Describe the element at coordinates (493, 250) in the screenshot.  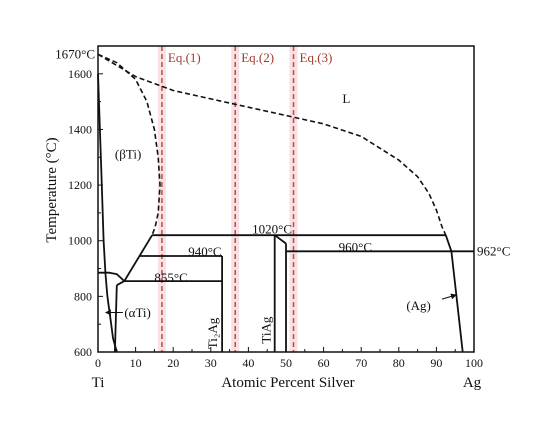
I see `label-962: 962°C` at that location.